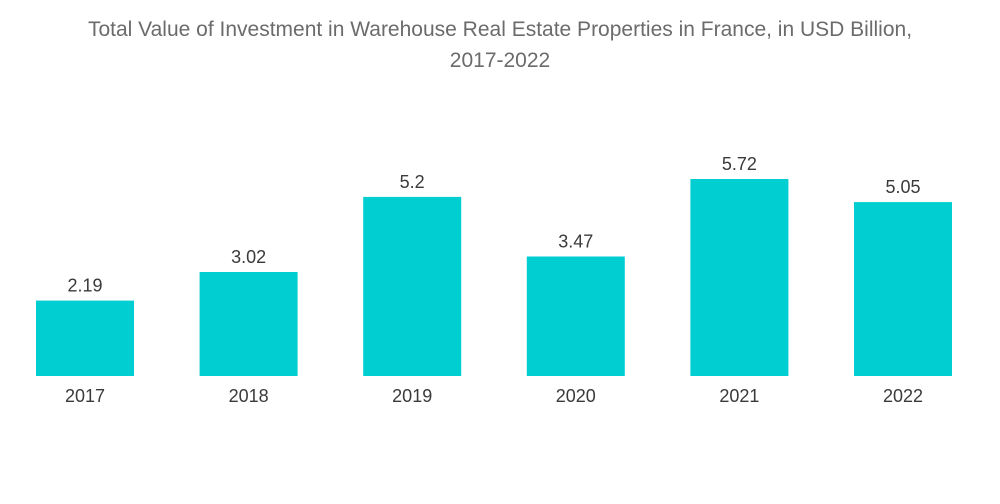 The image size is (1000, 504). What do you see at coordinates (575, 242) in the screenshot?
I see `data-label-2020: 3.47` at bounding box center [575, 242].